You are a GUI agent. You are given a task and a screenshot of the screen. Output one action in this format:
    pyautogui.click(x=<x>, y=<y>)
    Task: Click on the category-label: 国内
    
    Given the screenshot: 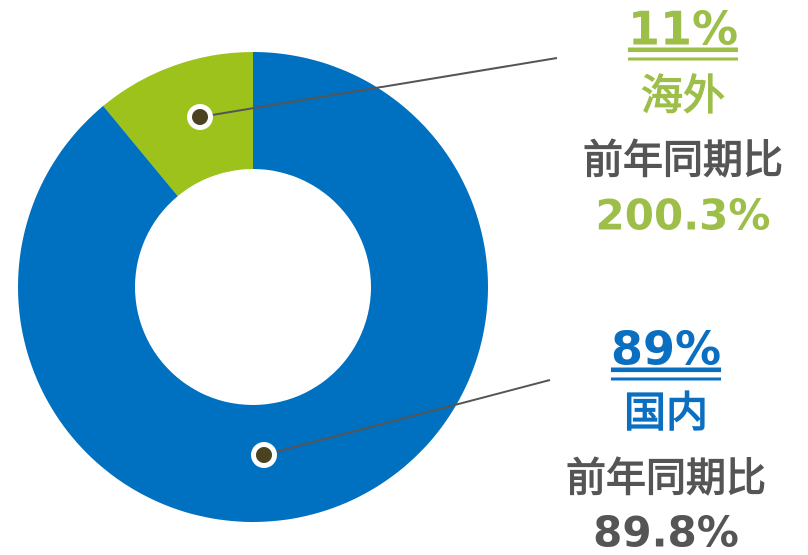 What is the action you would take?
    pyautogui.click(x=666, y=412)
    